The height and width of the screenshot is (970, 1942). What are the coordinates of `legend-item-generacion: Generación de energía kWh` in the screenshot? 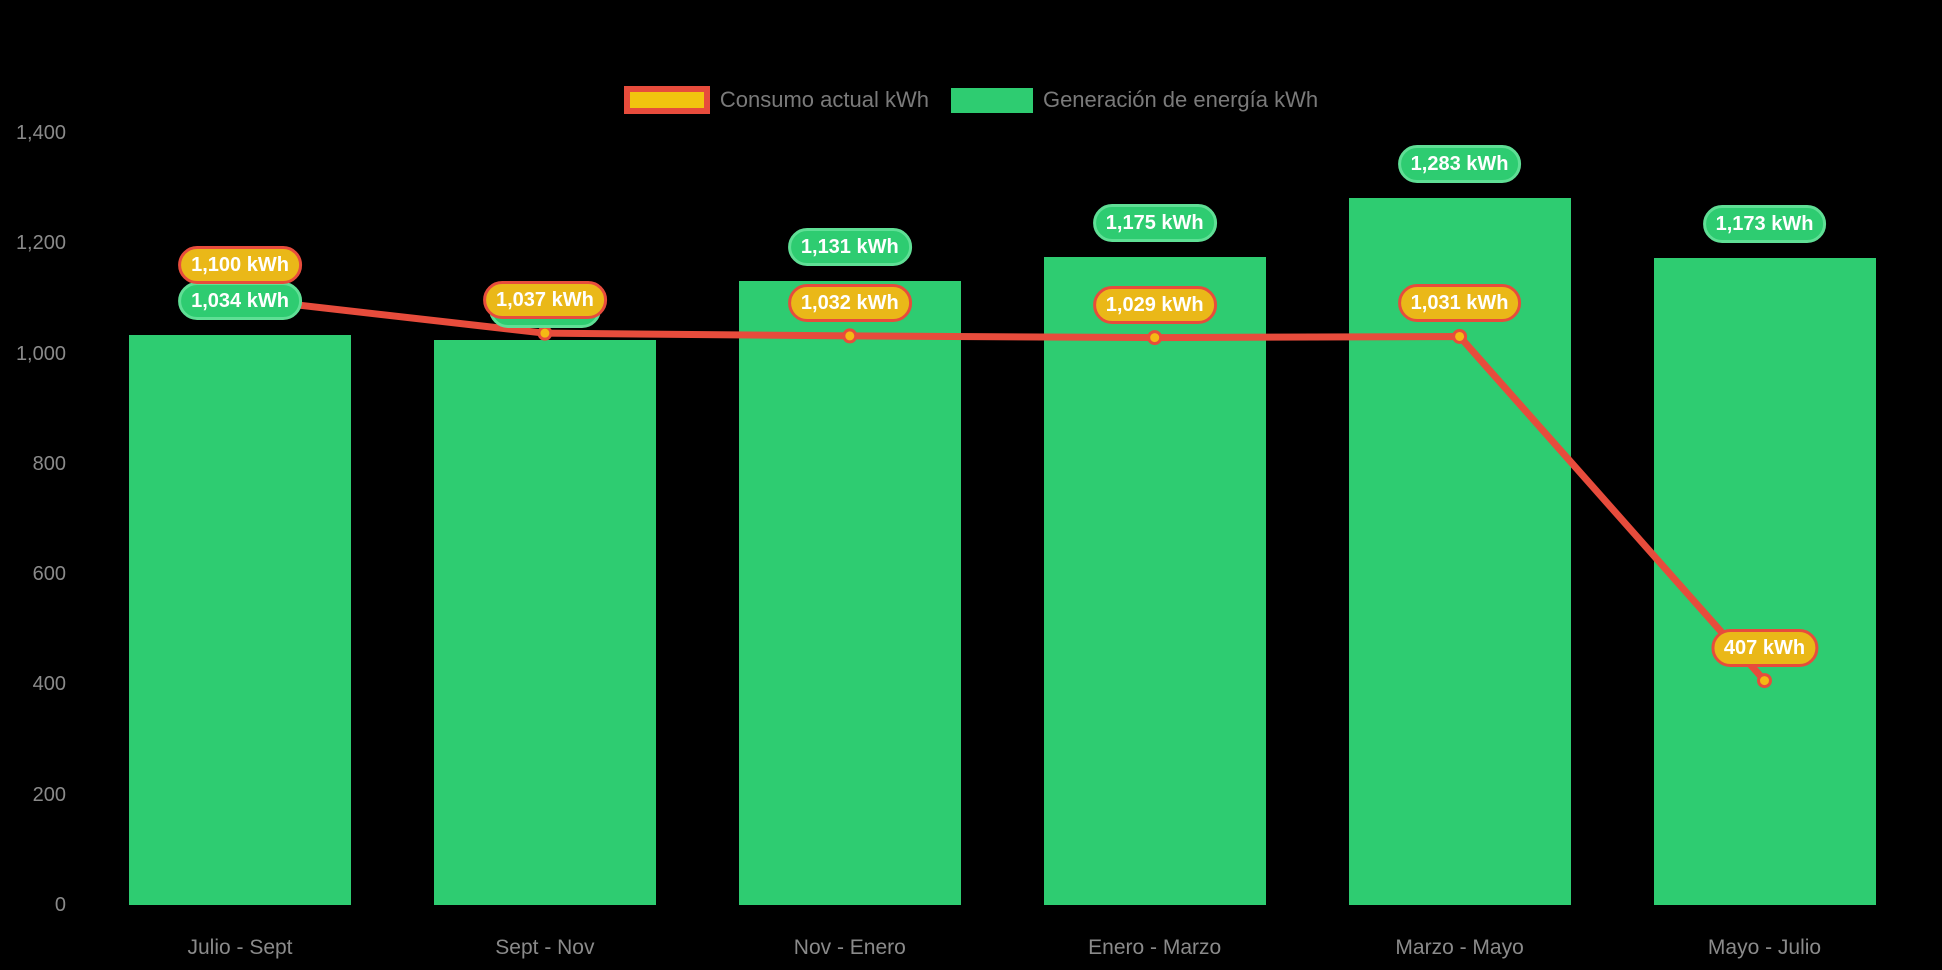 It's located at (1134, 100).